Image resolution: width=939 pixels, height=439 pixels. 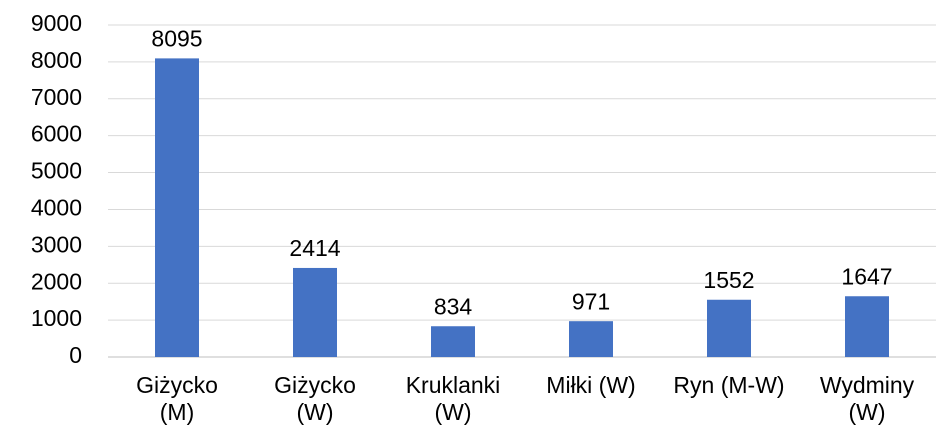 I want to click on y-tick-label: 8000, so click(x=56, y=60).